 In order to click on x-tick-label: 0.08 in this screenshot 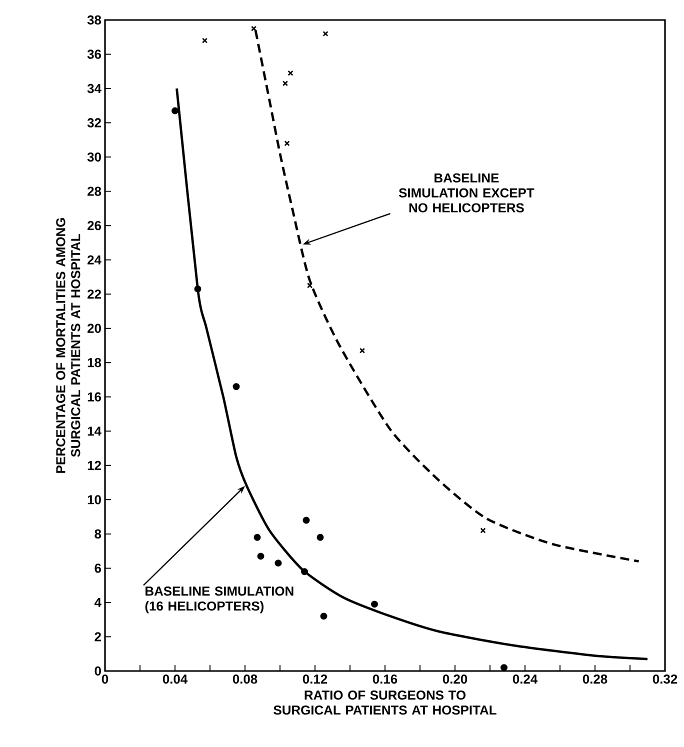, I will do `click(245, 679)`.